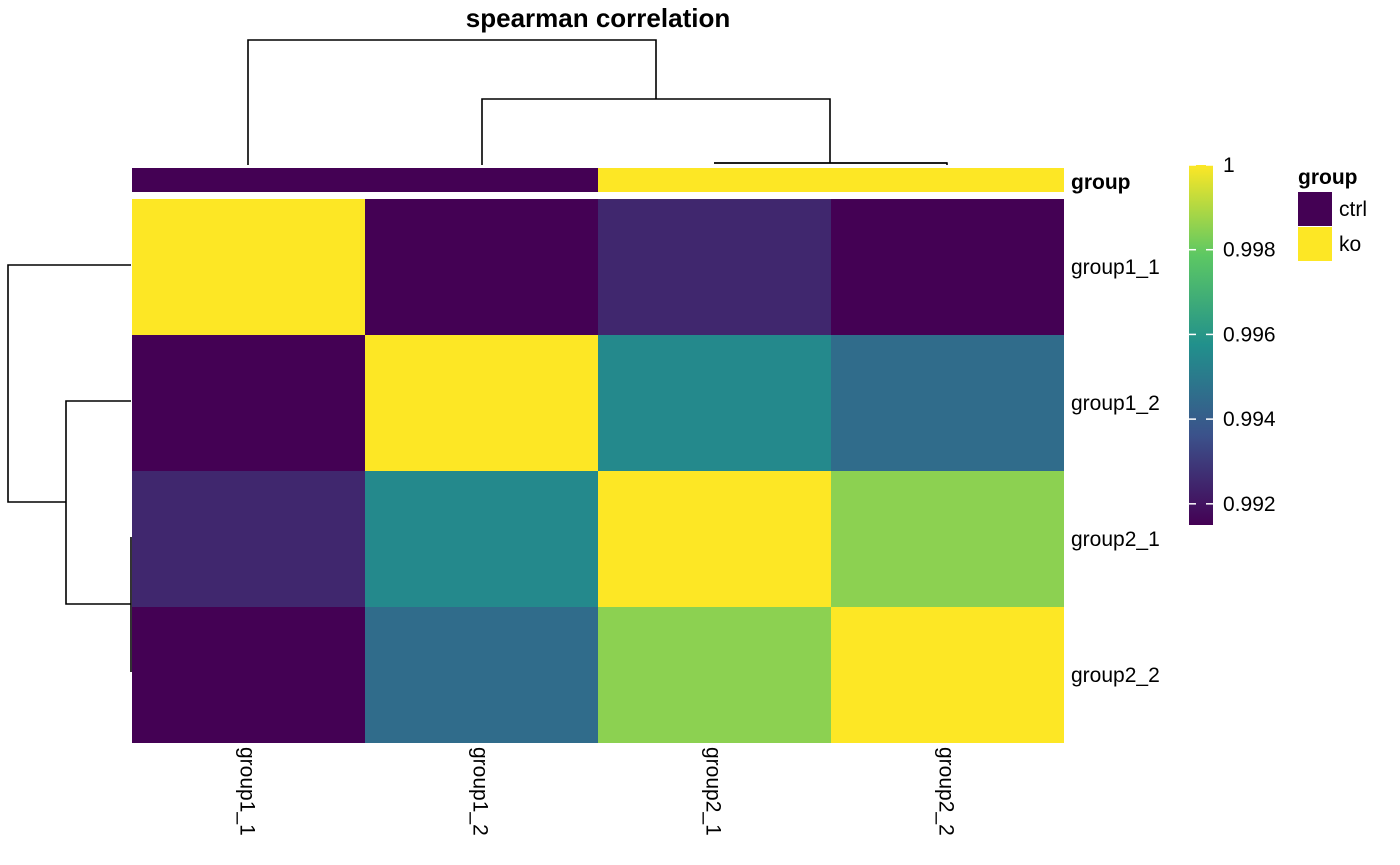 Image resolution: width=1400 pixels, height=865 pixels. What do you see at coordinates (480, 791) in the screenshot?
I see `column-label-group1_2: group1_2` at bounding box center [480, 791].